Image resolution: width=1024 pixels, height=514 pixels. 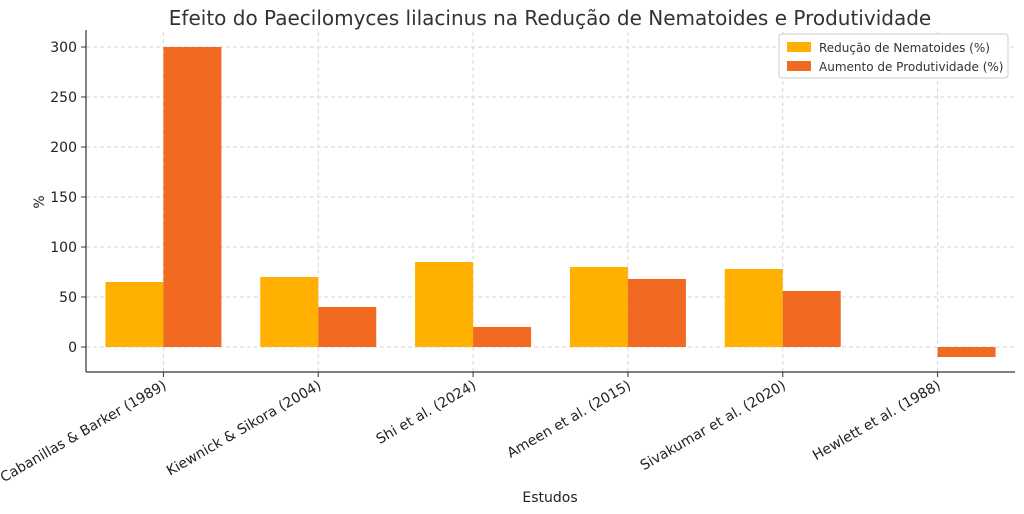 I want to click on y-tick-label: 300, so click(x=63, y=48).